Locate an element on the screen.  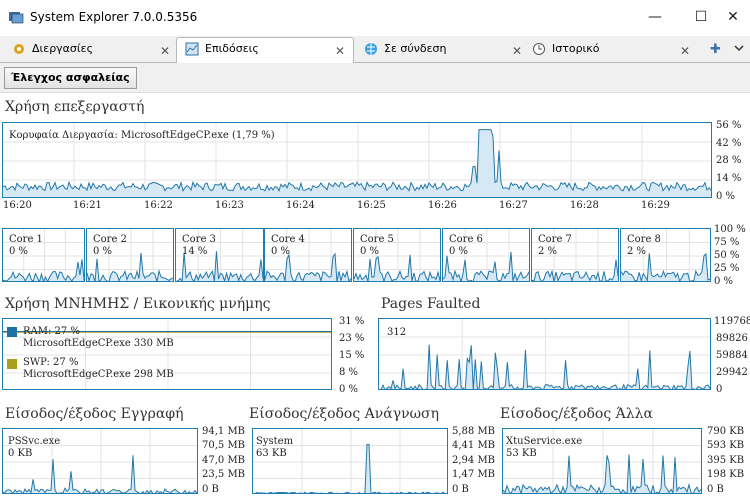
io-write-chart is located at coordinates (100, 461).